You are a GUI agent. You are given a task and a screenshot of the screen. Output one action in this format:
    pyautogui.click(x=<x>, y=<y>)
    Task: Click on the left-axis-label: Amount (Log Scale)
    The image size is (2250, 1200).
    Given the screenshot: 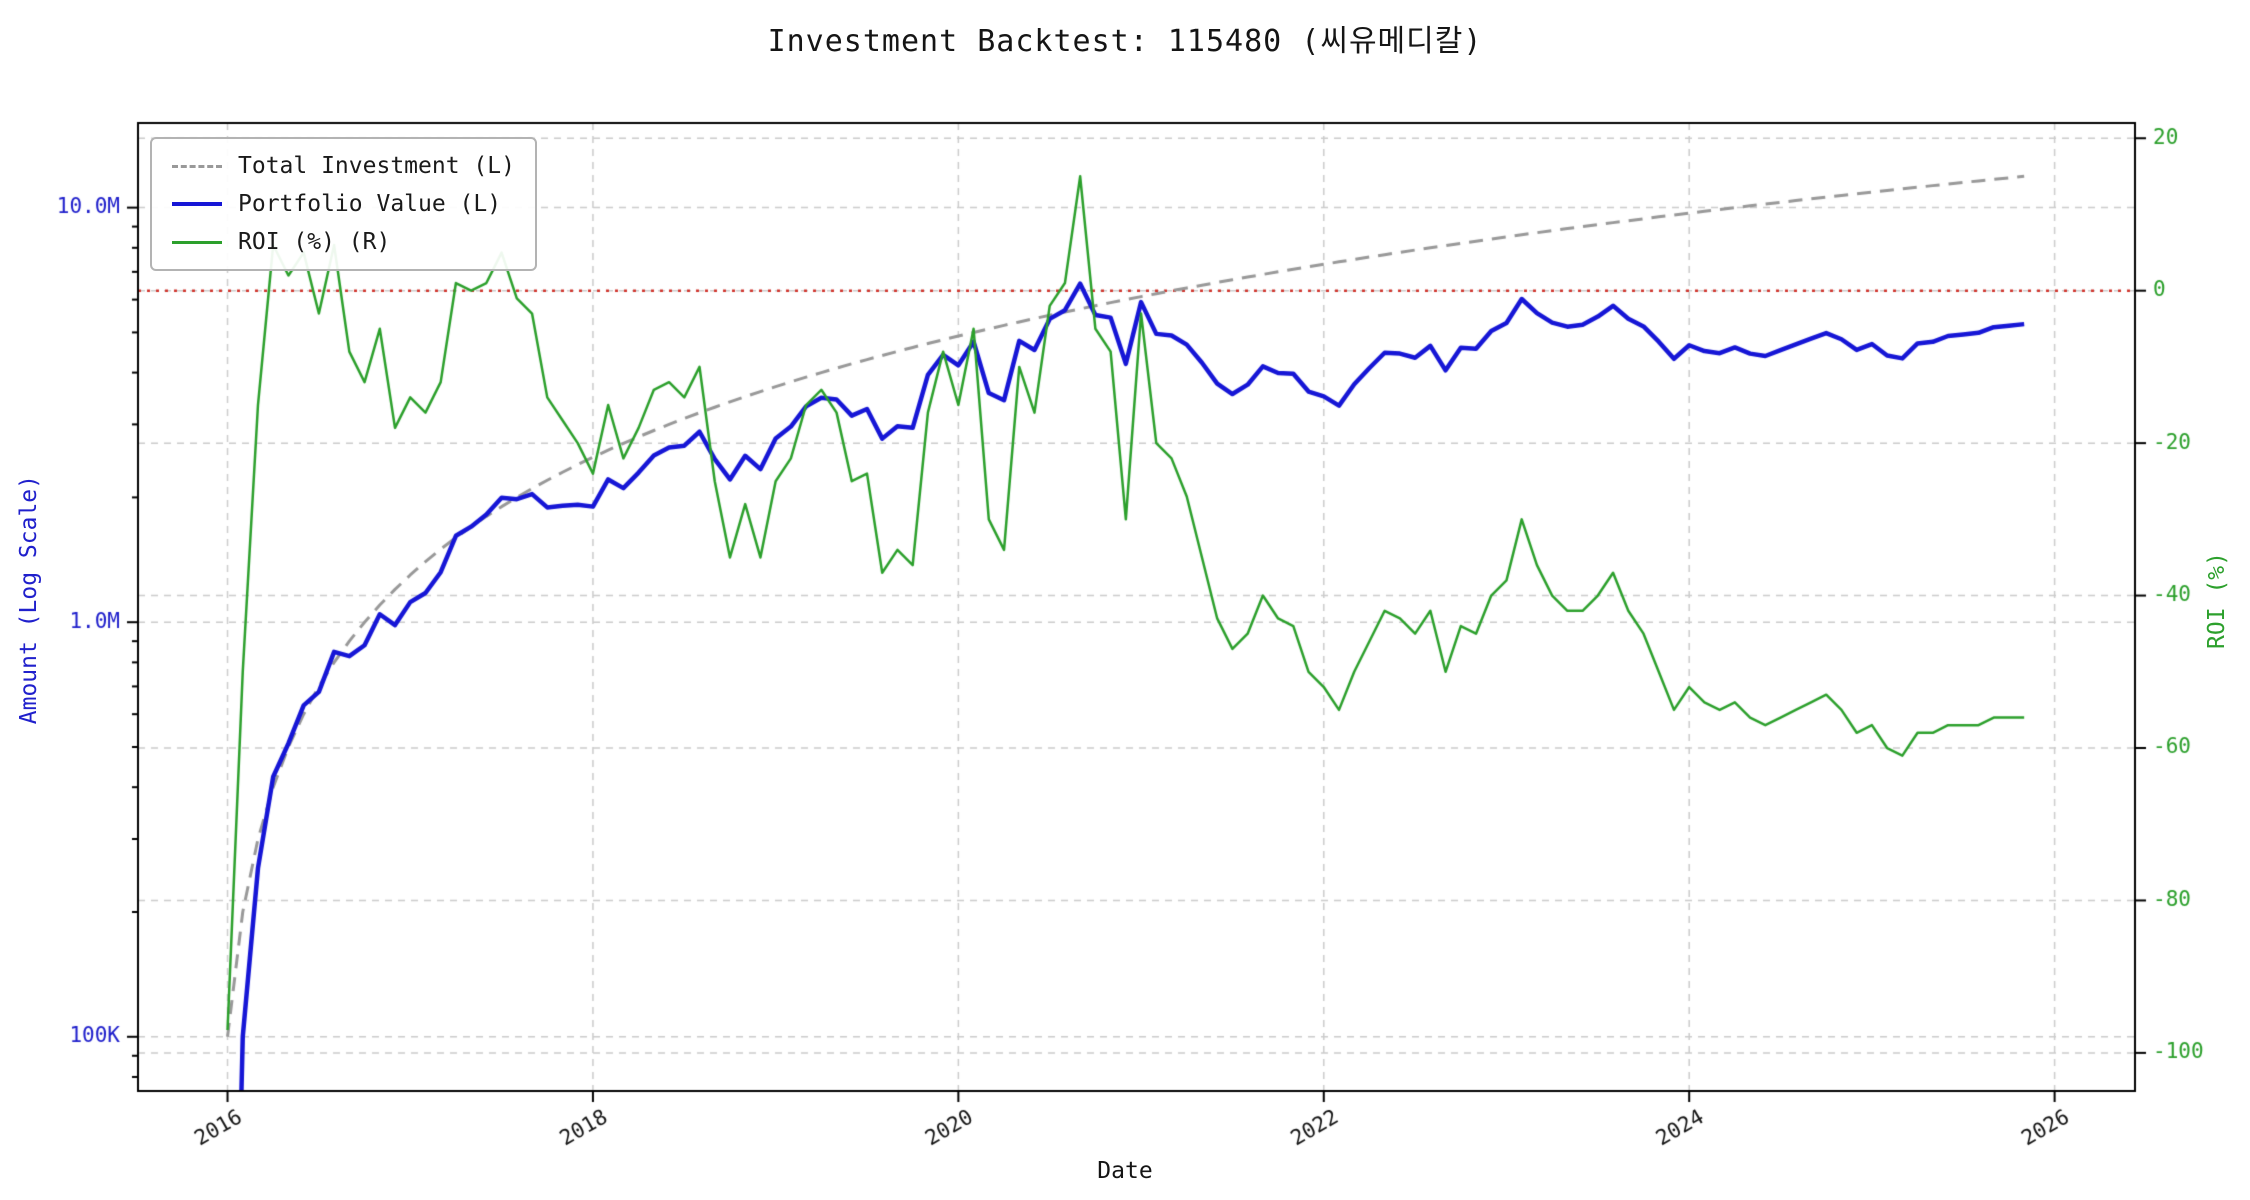 What is the action you would take?
    pyautogui.click(x=29, y=600)
    